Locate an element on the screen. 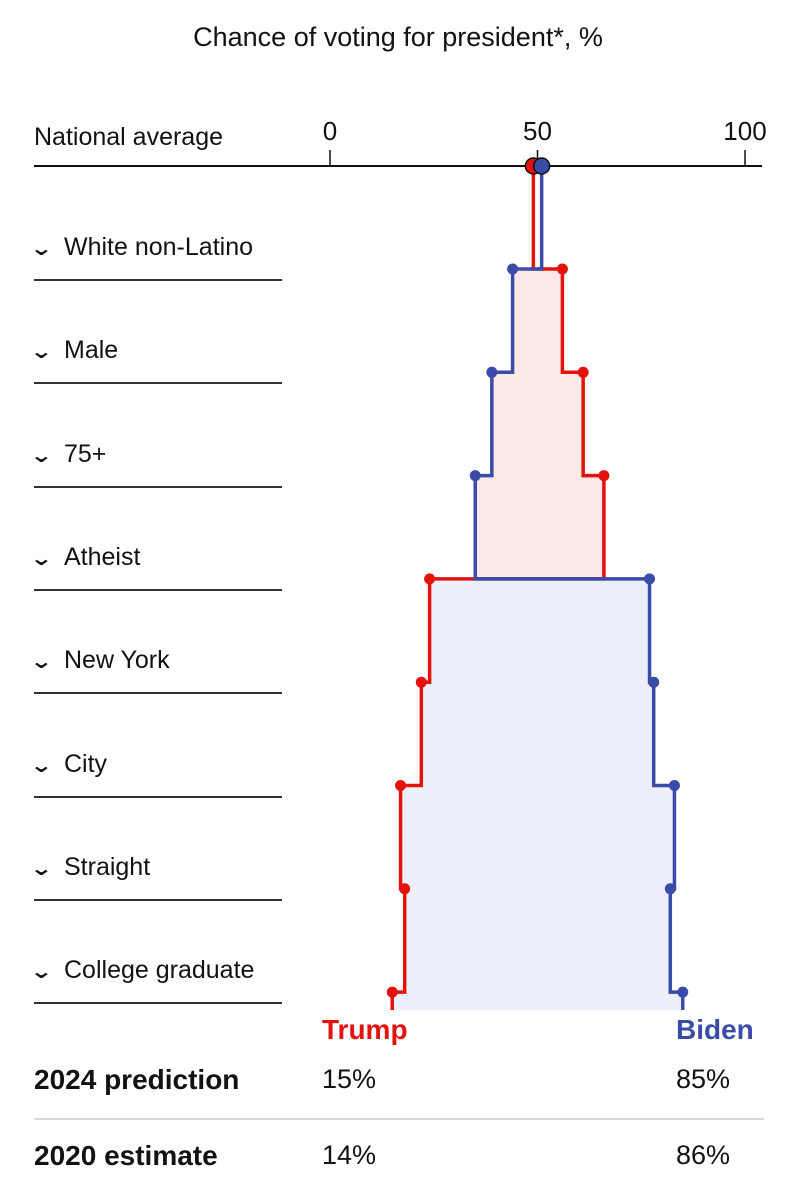 The image size is (796, 1200). row-label-text: Straight is located at coordinates (107, 866).